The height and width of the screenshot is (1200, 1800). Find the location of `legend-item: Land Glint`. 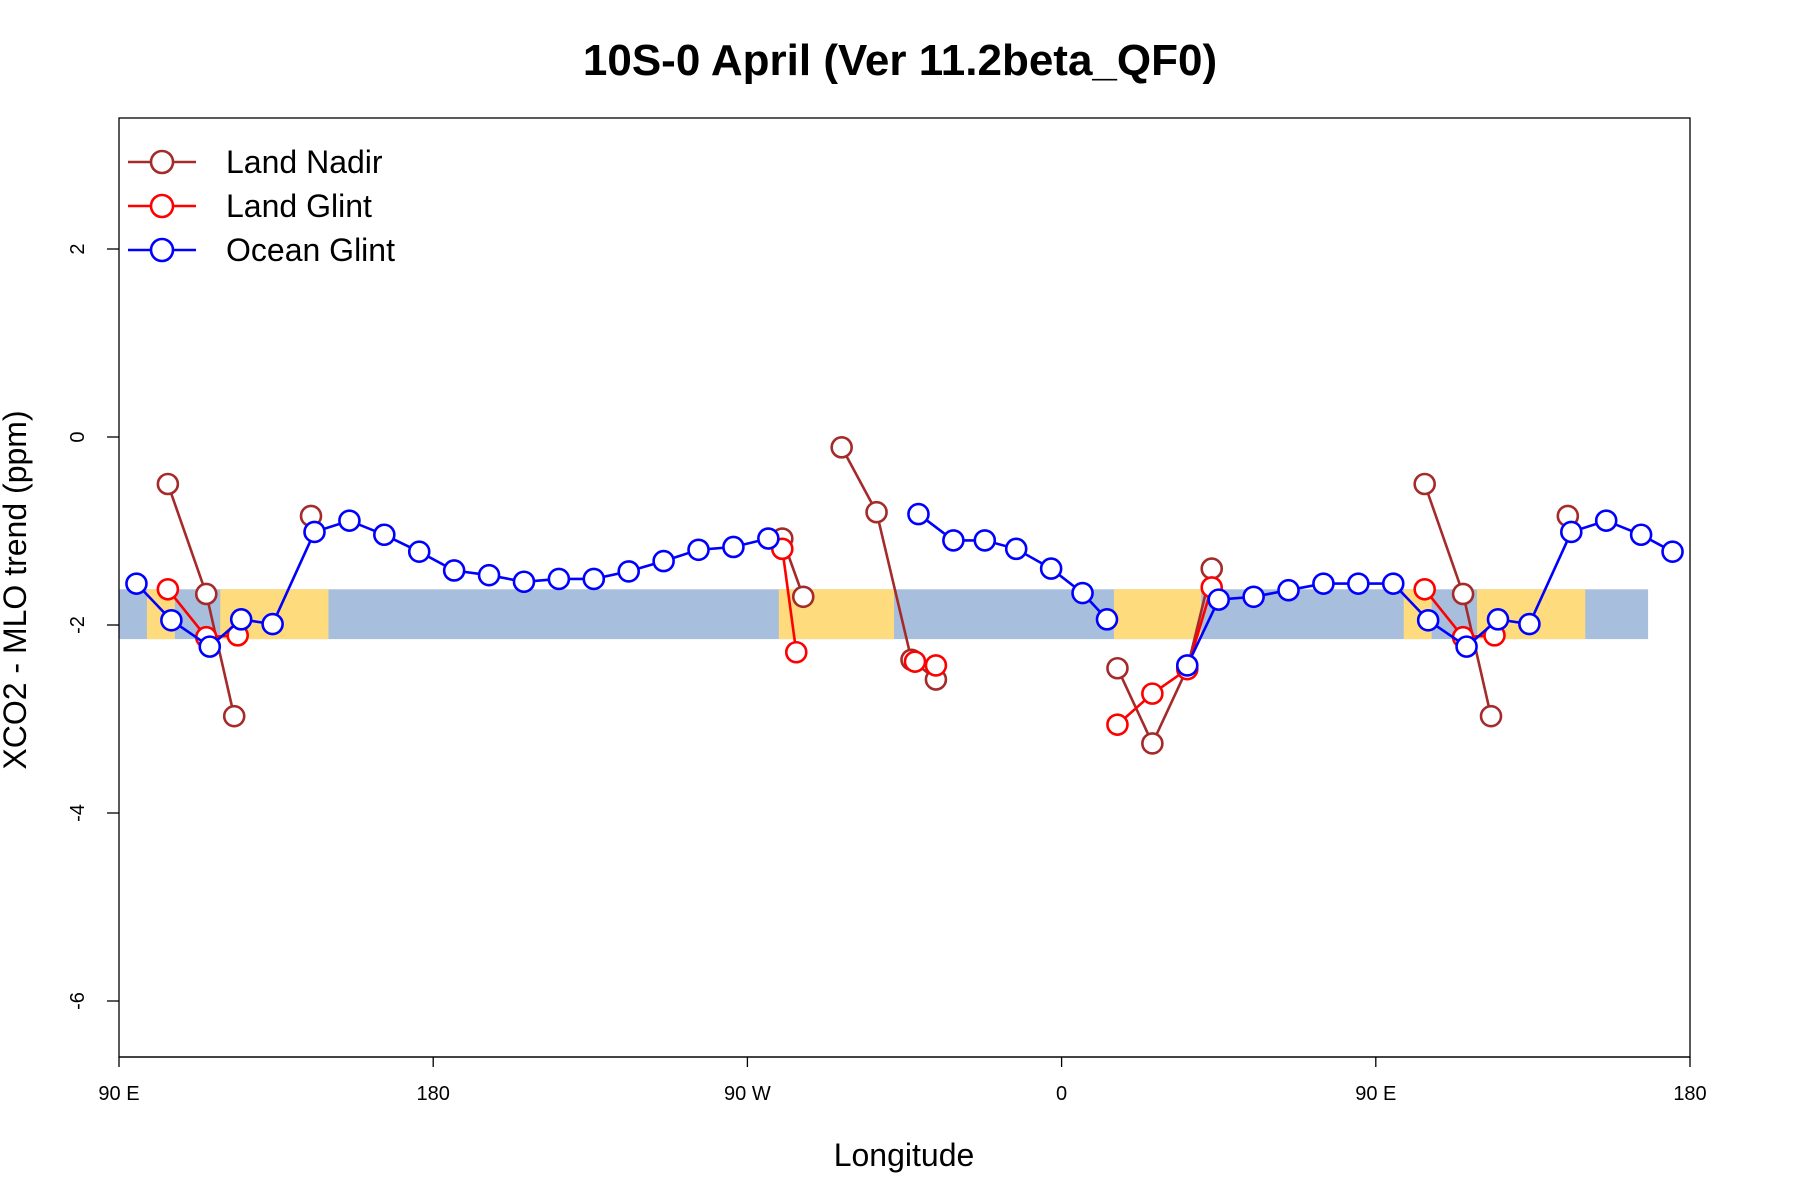

legend-item: Land Glint is located at coordinates (250, 206).